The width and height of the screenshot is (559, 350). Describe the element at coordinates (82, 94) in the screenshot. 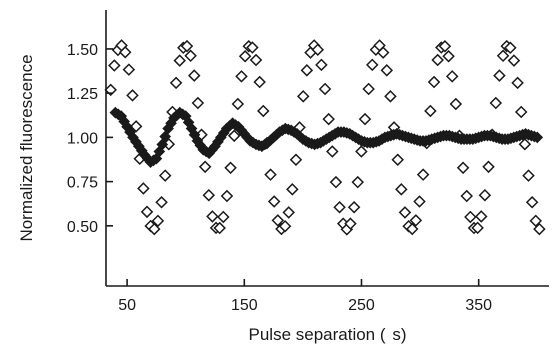

I see `y-tick-label: 1.25` at that location.